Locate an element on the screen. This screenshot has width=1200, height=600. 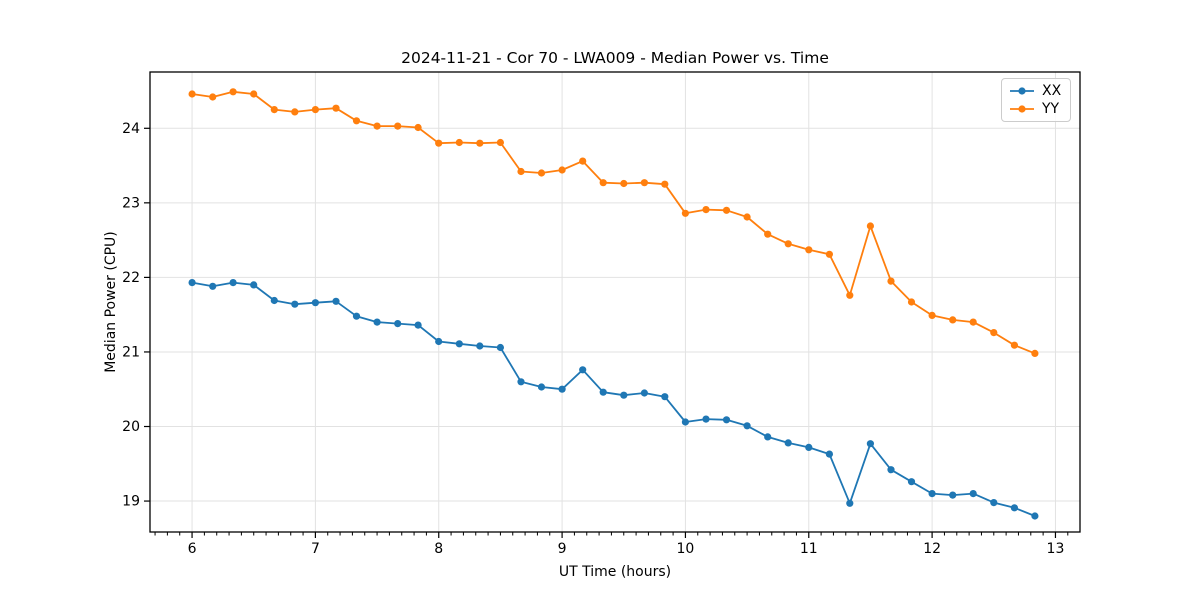
y-tick-label: 21 is located at coordinates (131, 352).